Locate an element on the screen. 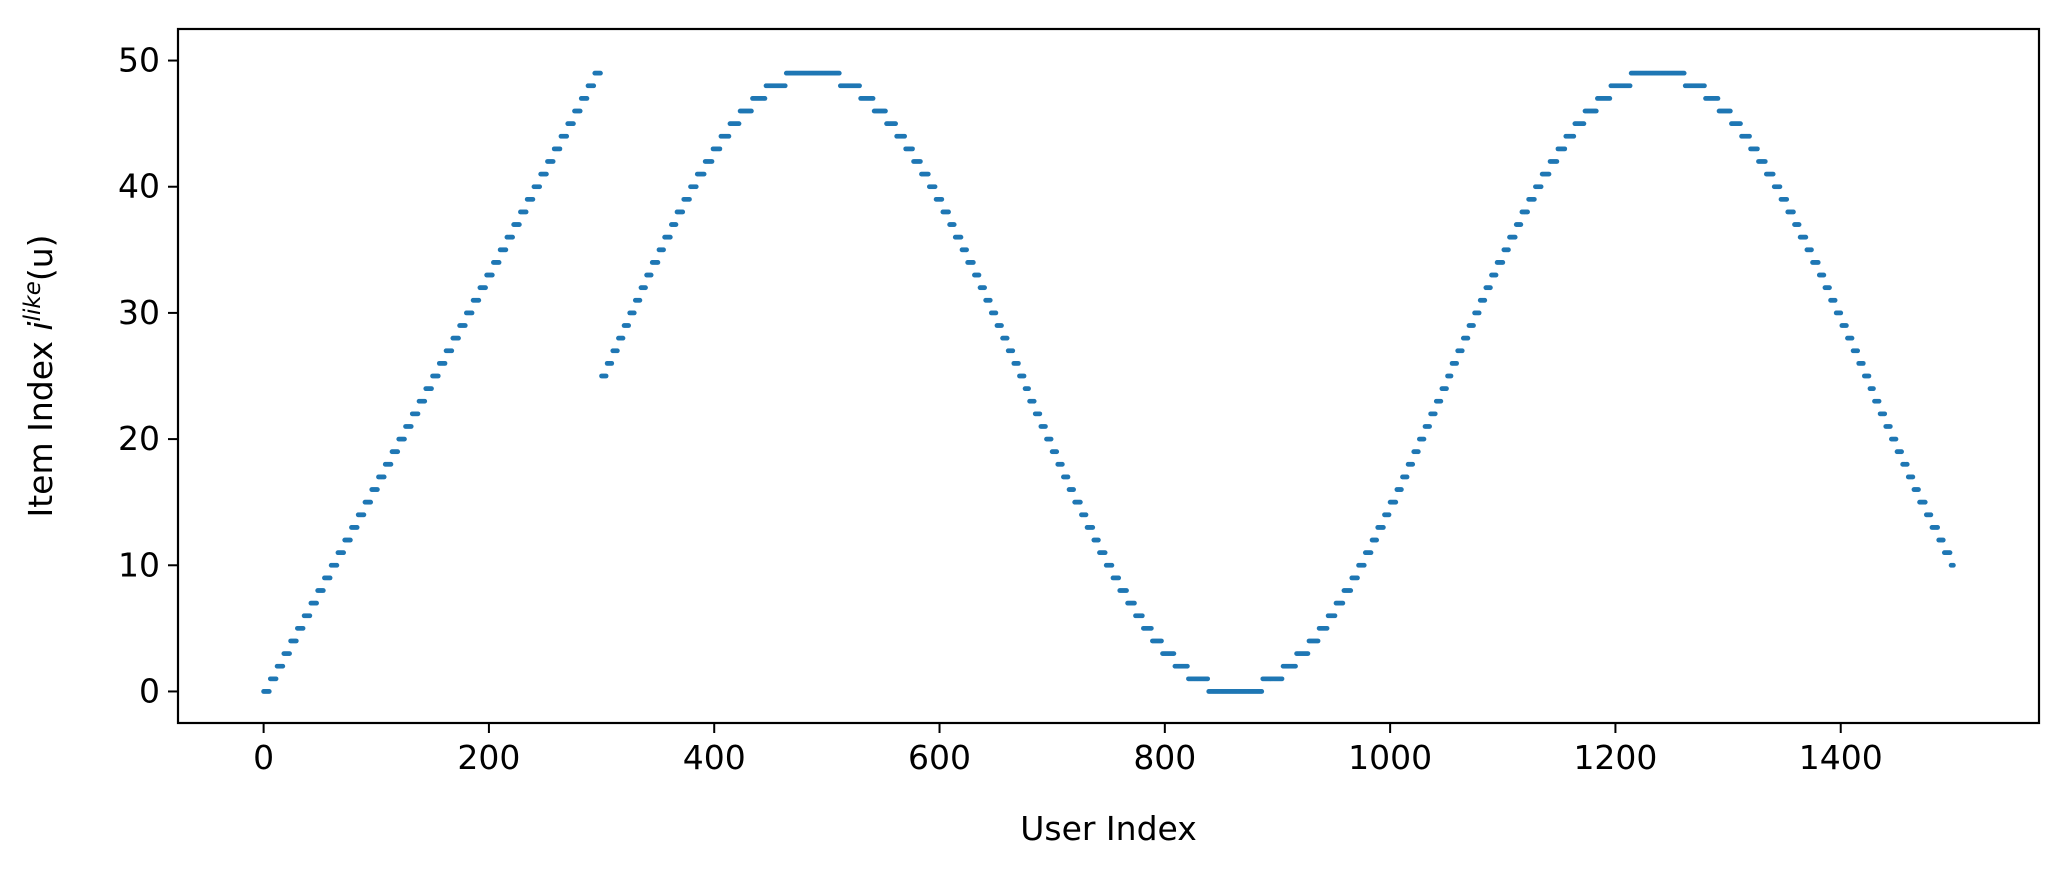 The height and width of the screenshot is (882, 2067). y-axis-label: Item Index ilike(u) is located at coordinates (40, 375).